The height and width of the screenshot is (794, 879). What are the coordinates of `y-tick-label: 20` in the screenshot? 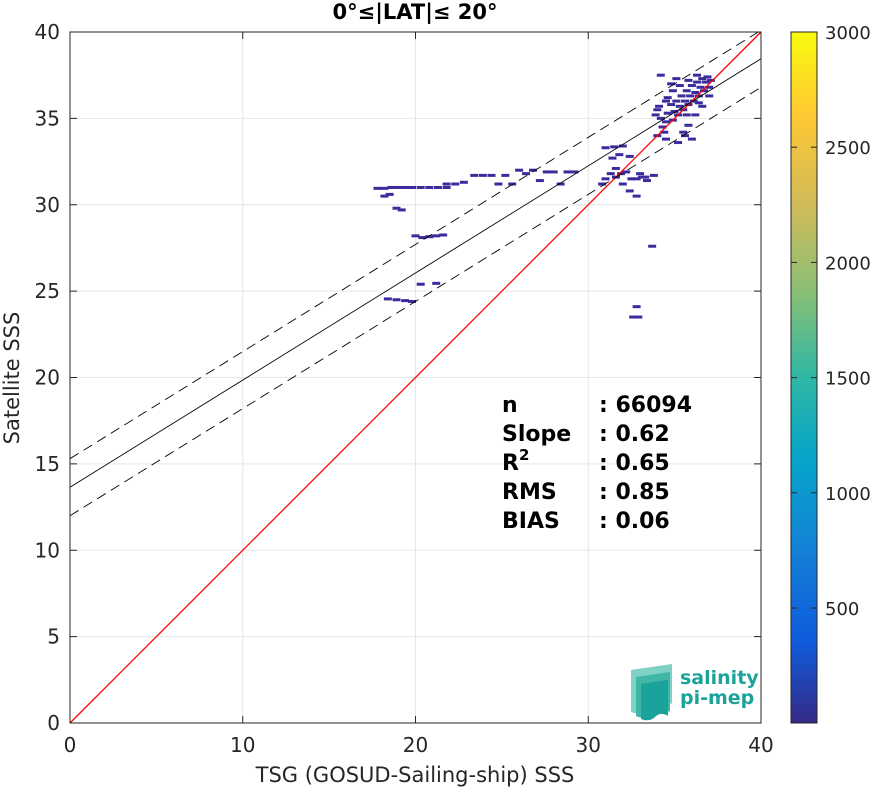 It's located at (47, 378).